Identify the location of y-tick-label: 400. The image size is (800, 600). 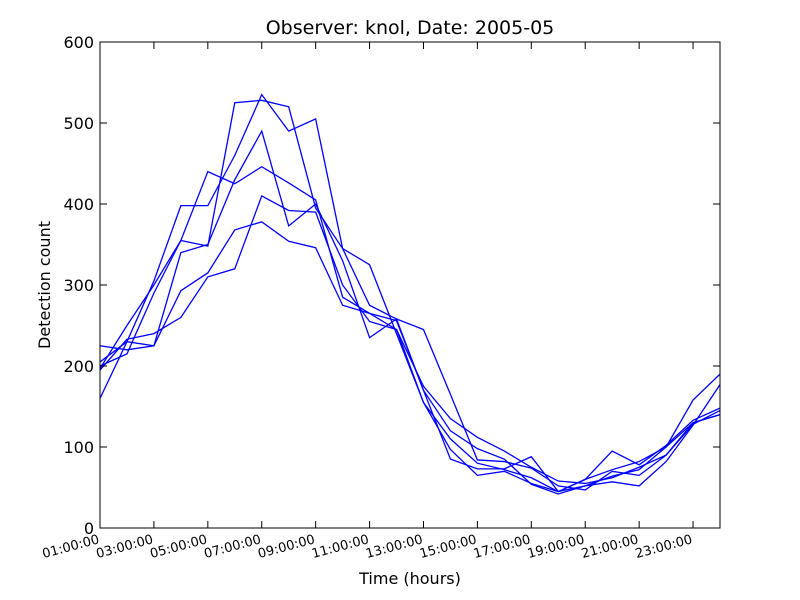
(78, 204).